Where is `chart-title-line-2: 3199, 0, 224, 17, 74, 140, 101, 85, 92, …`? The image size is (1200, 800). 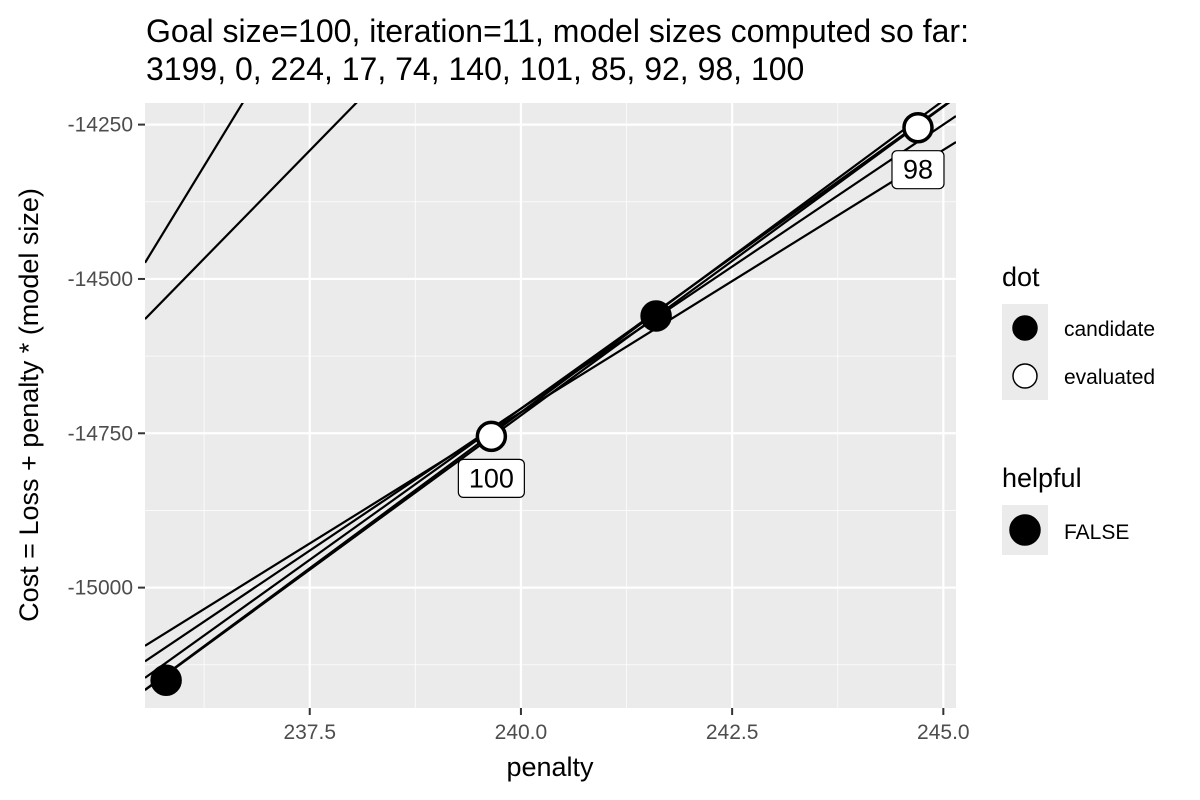 chart-title-line-2: 3199, 0, 224, 17, 74, 140, 101, 85, 92, … is located at coordinates (475, 69).